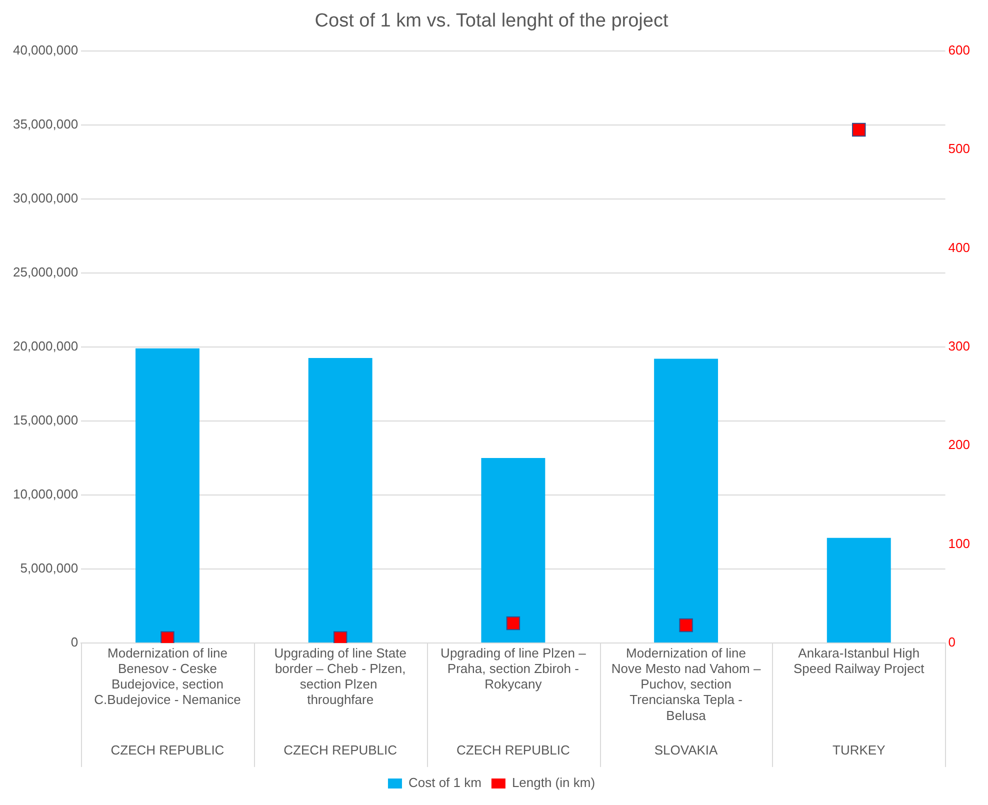 The image size is (988, 805). Describe the element at coordinates (959, 50) in the screenshot. I see `y2-tick-label: 600` at that location.